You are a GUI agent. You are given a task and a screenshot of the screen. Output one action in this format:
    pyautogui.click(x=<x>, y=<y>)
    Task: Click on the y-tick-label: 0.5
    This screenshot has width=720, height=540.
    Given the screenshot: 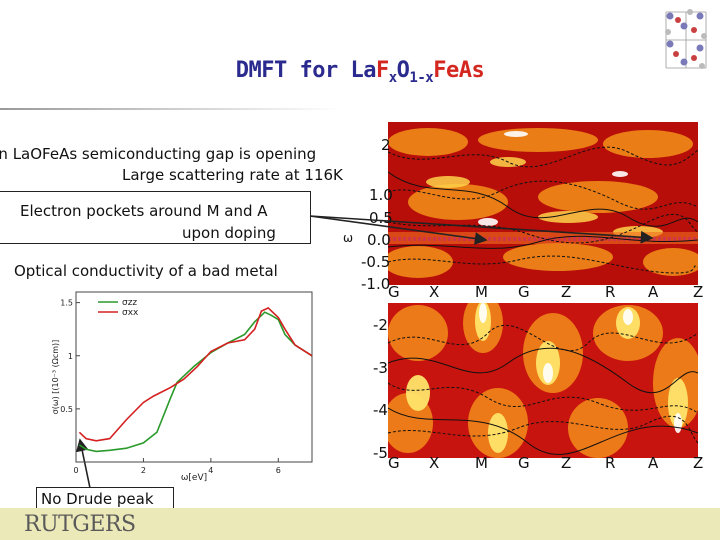 What is the action you would take?
    pyautogui.click(x=66, y=409)
    